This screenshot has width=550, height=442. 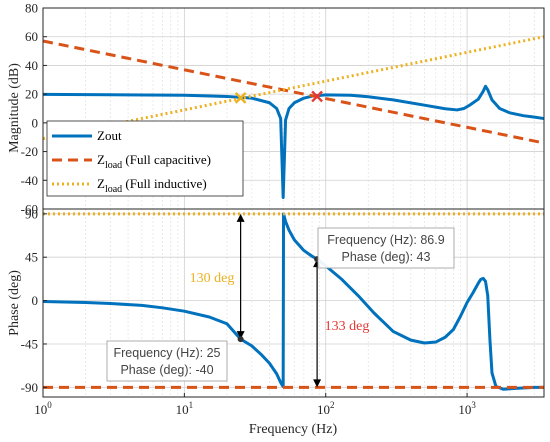 What do you see at coordinates (154, 161) in the screenshot?
I see `legend-label-capacitive: Zload (Full capacitive)` at bounding box center [154, 161].